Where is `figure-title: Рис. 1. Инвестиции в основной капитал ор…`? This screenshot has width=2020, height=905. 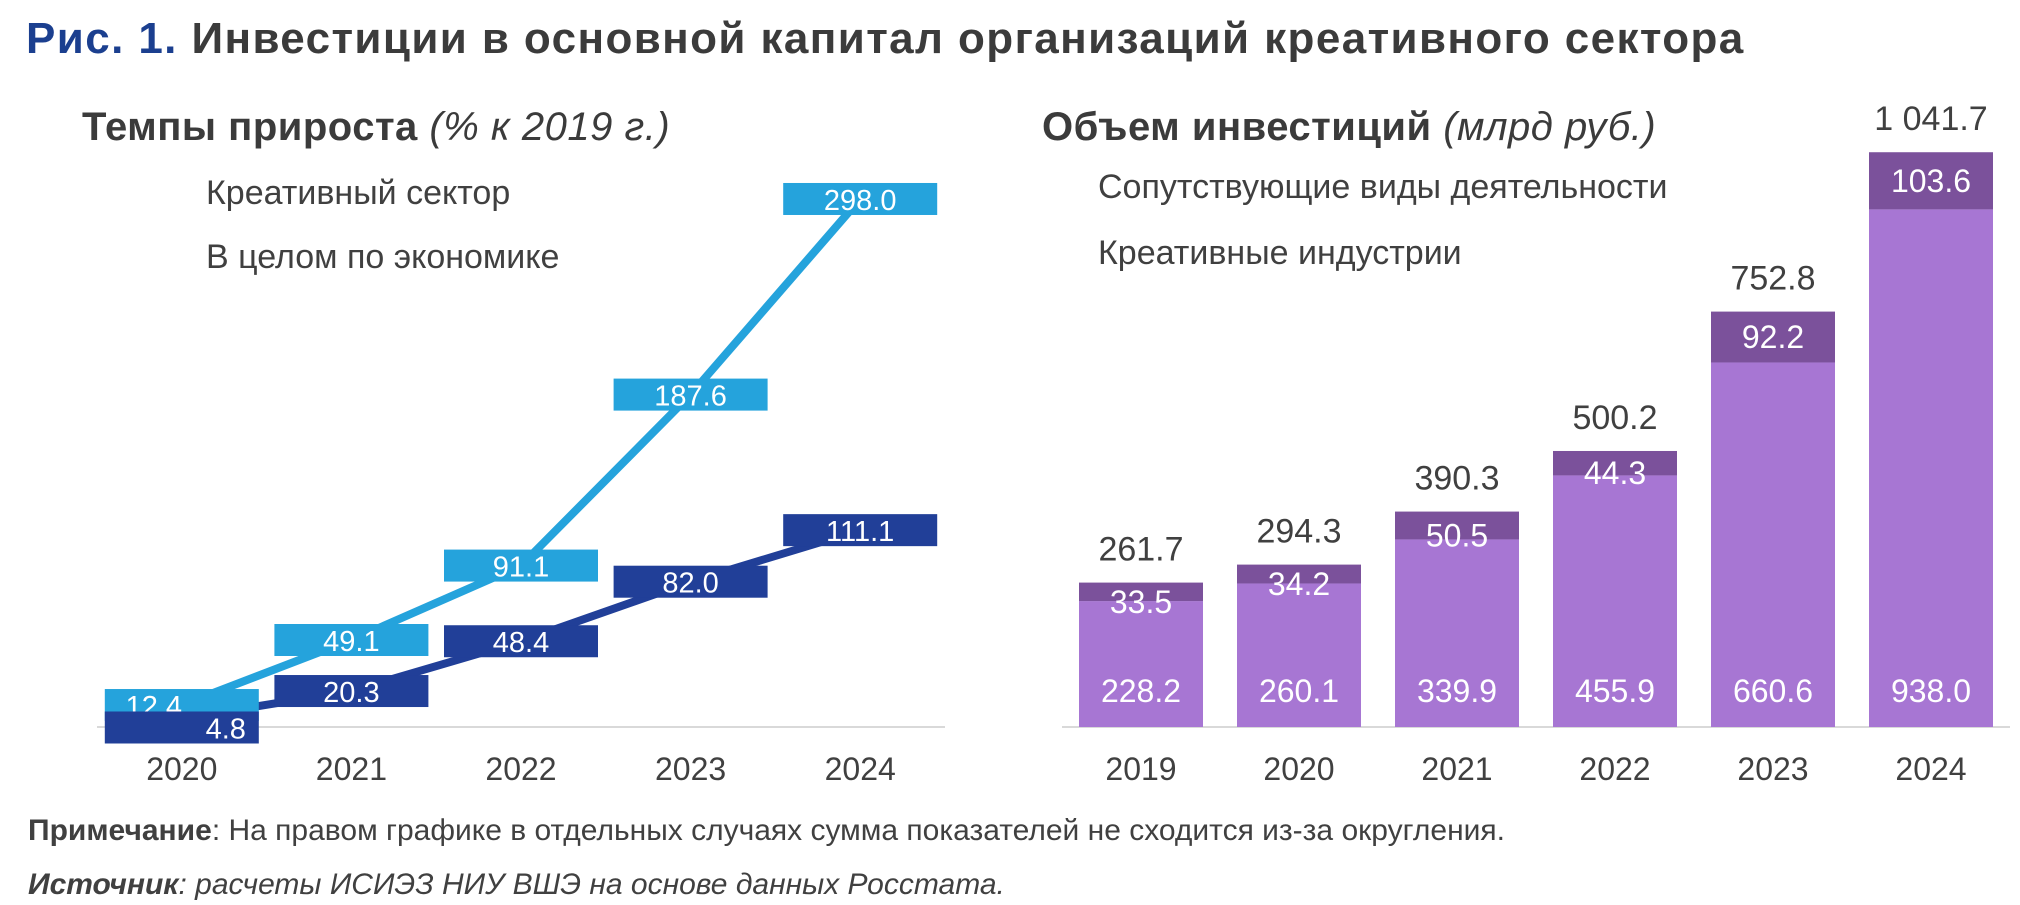
figure-title: Рис. 1. Инвестиции в основной капитал ор… is located at coordinates (885, 39).